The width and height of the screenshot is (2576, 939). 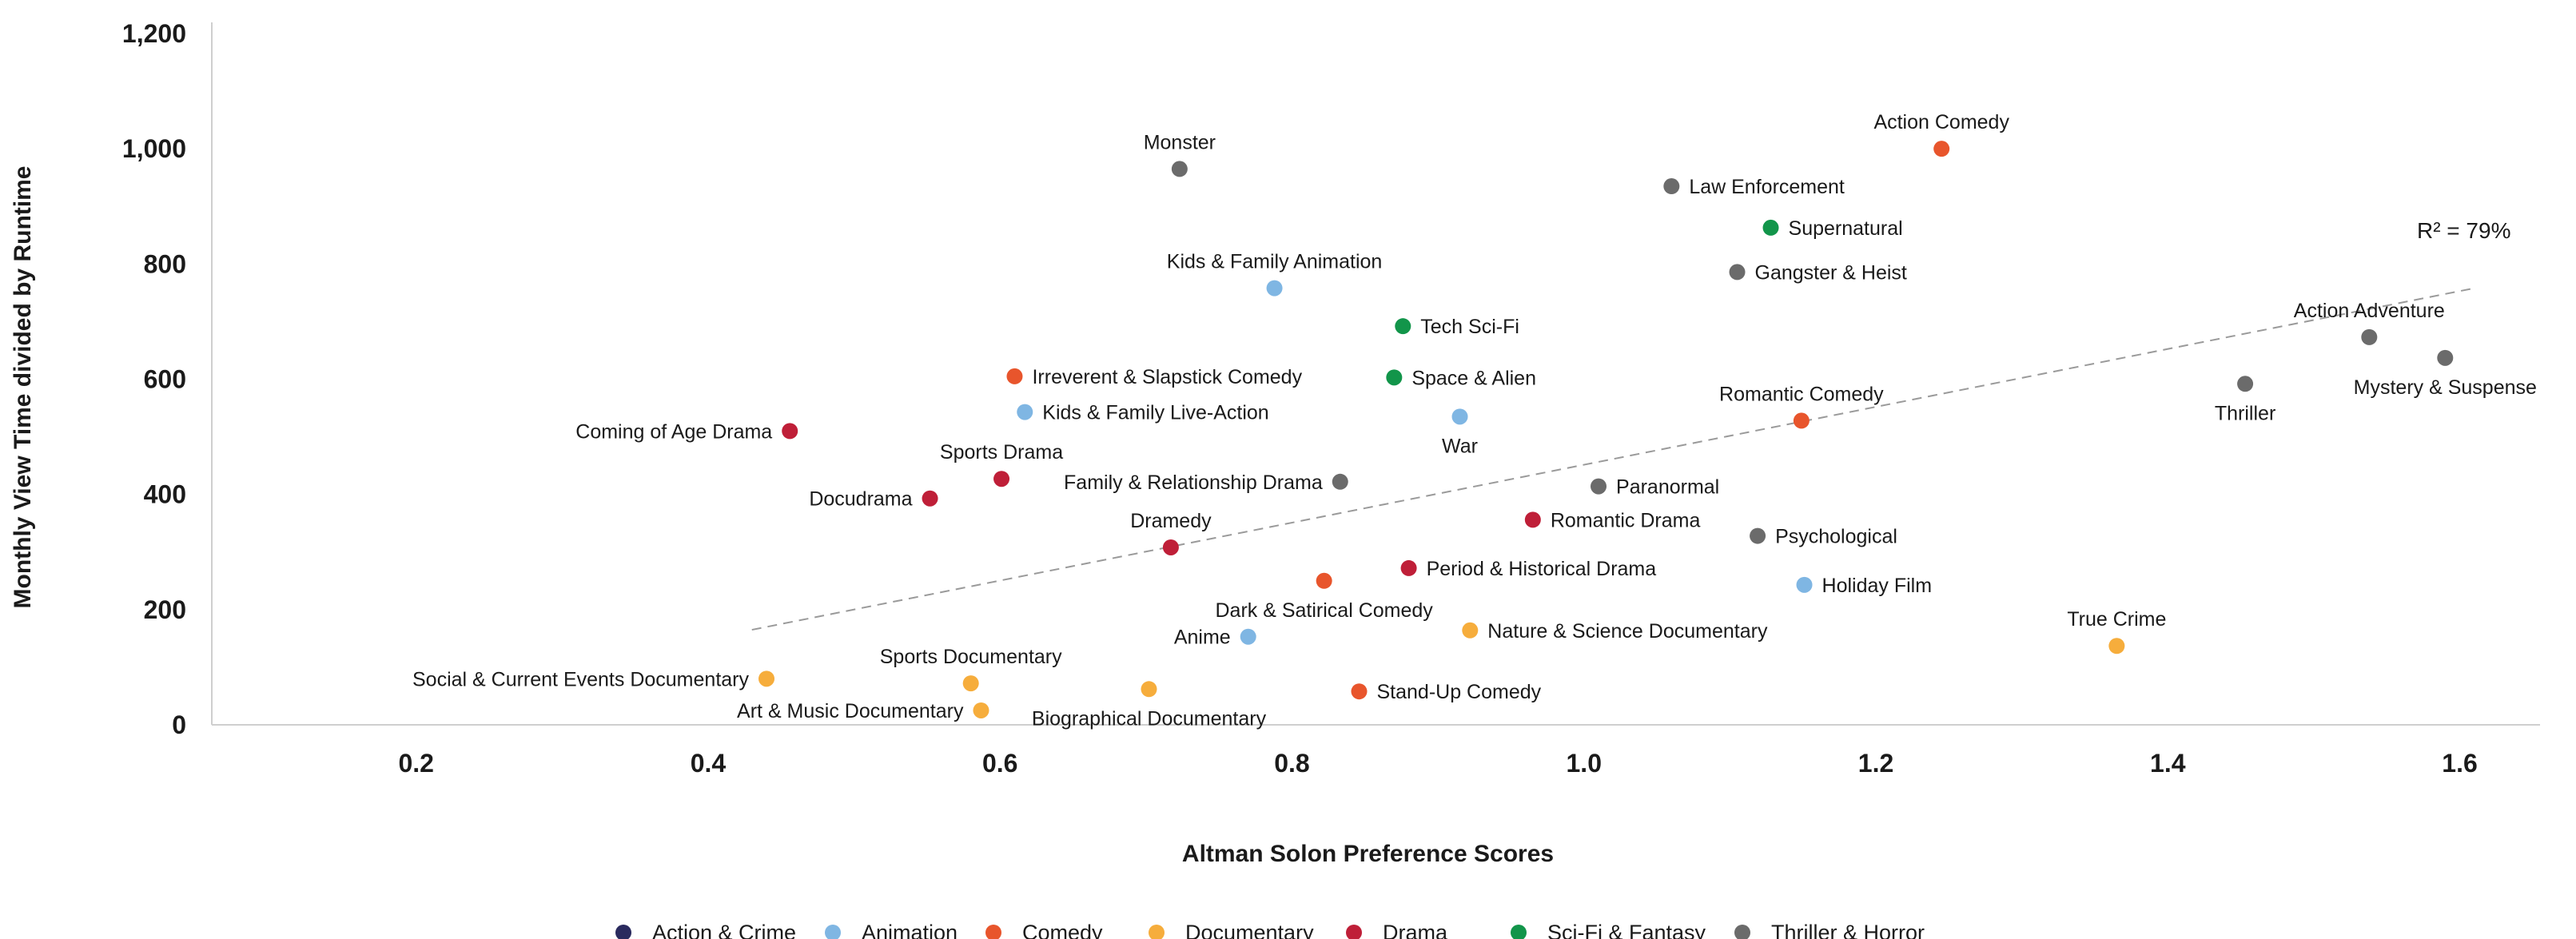 I want to click on point-label: True Crime, so click(x=2116, y=619).